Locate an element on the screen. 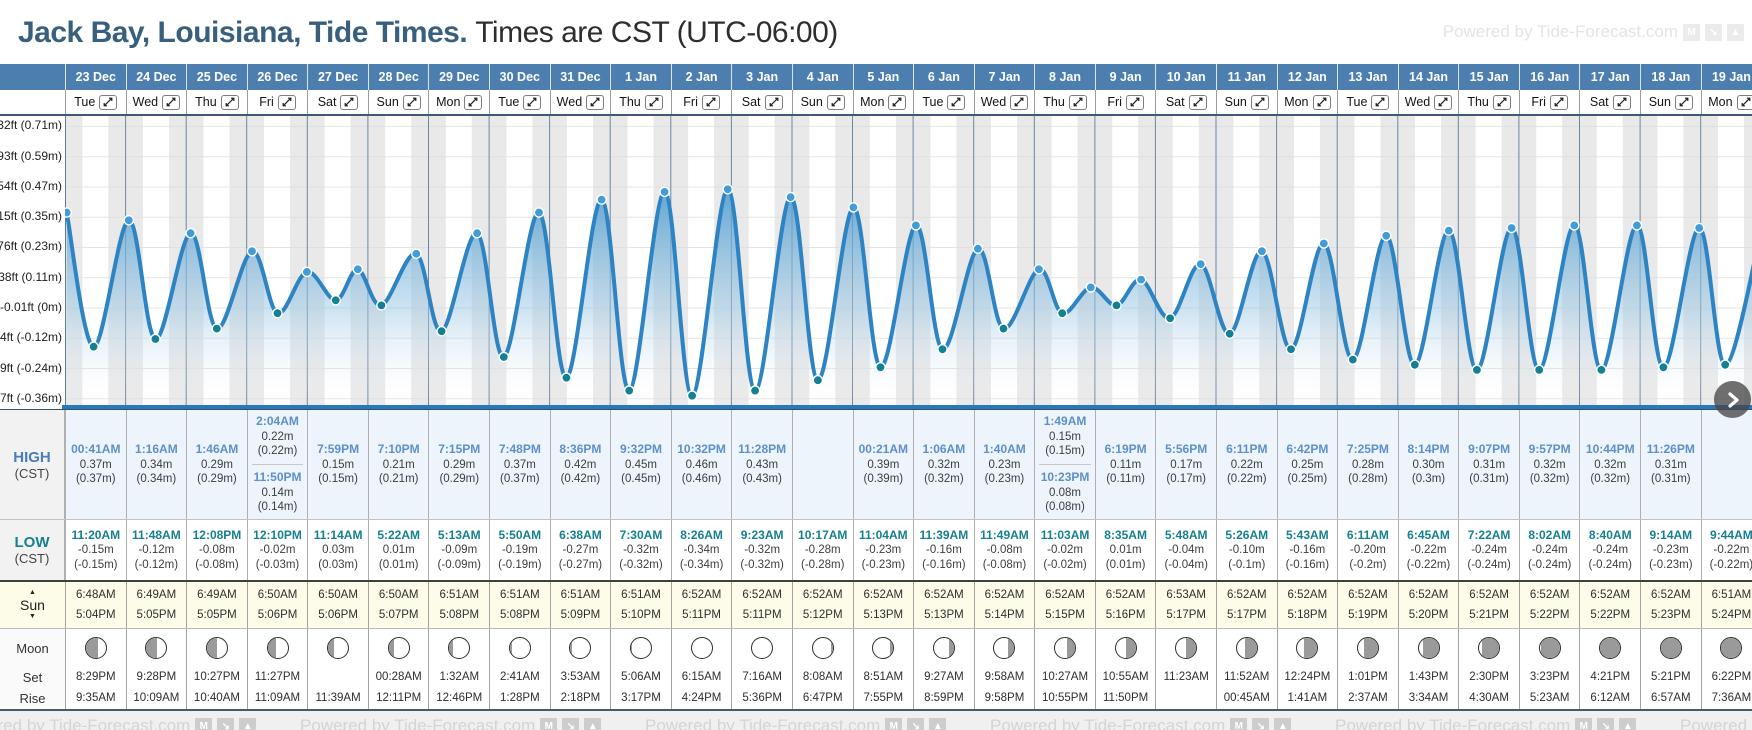 The image size is (1752, 730). tide-height-m: -0.27m is located at coordinates (580, 550).